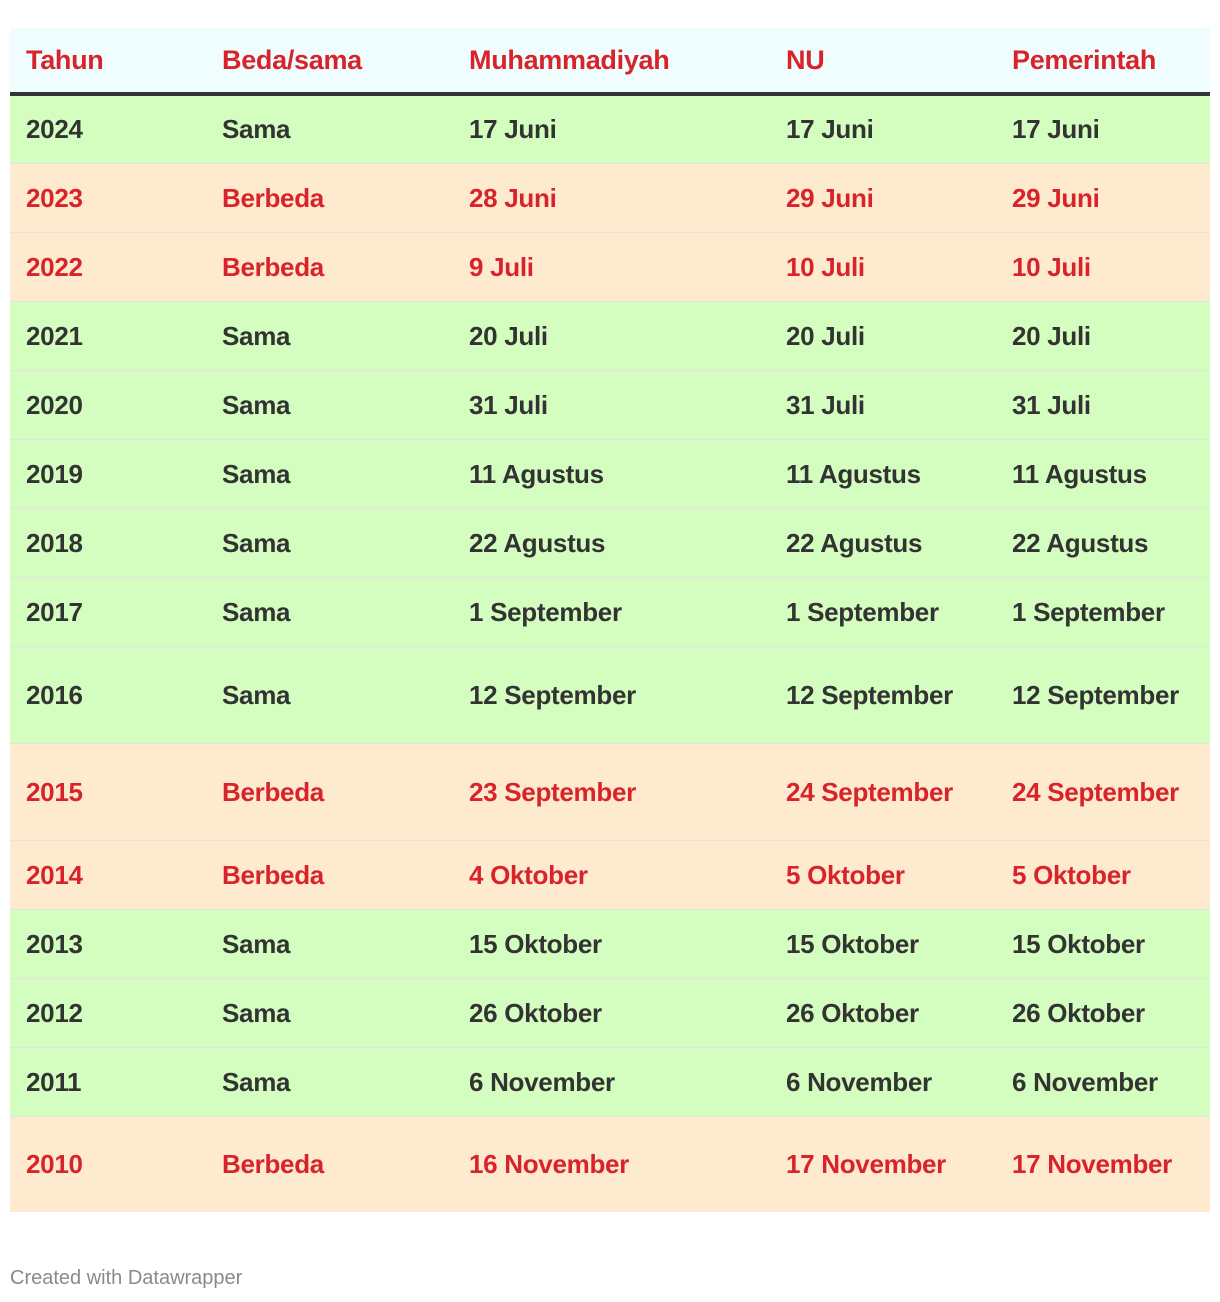 This screenshot has height=1302, width=1220. What do you see at coordinates (126, 1278) in the screenshot?
I see `footer-credit: Created with Datawrapper` at bounding box center [126, 1278].